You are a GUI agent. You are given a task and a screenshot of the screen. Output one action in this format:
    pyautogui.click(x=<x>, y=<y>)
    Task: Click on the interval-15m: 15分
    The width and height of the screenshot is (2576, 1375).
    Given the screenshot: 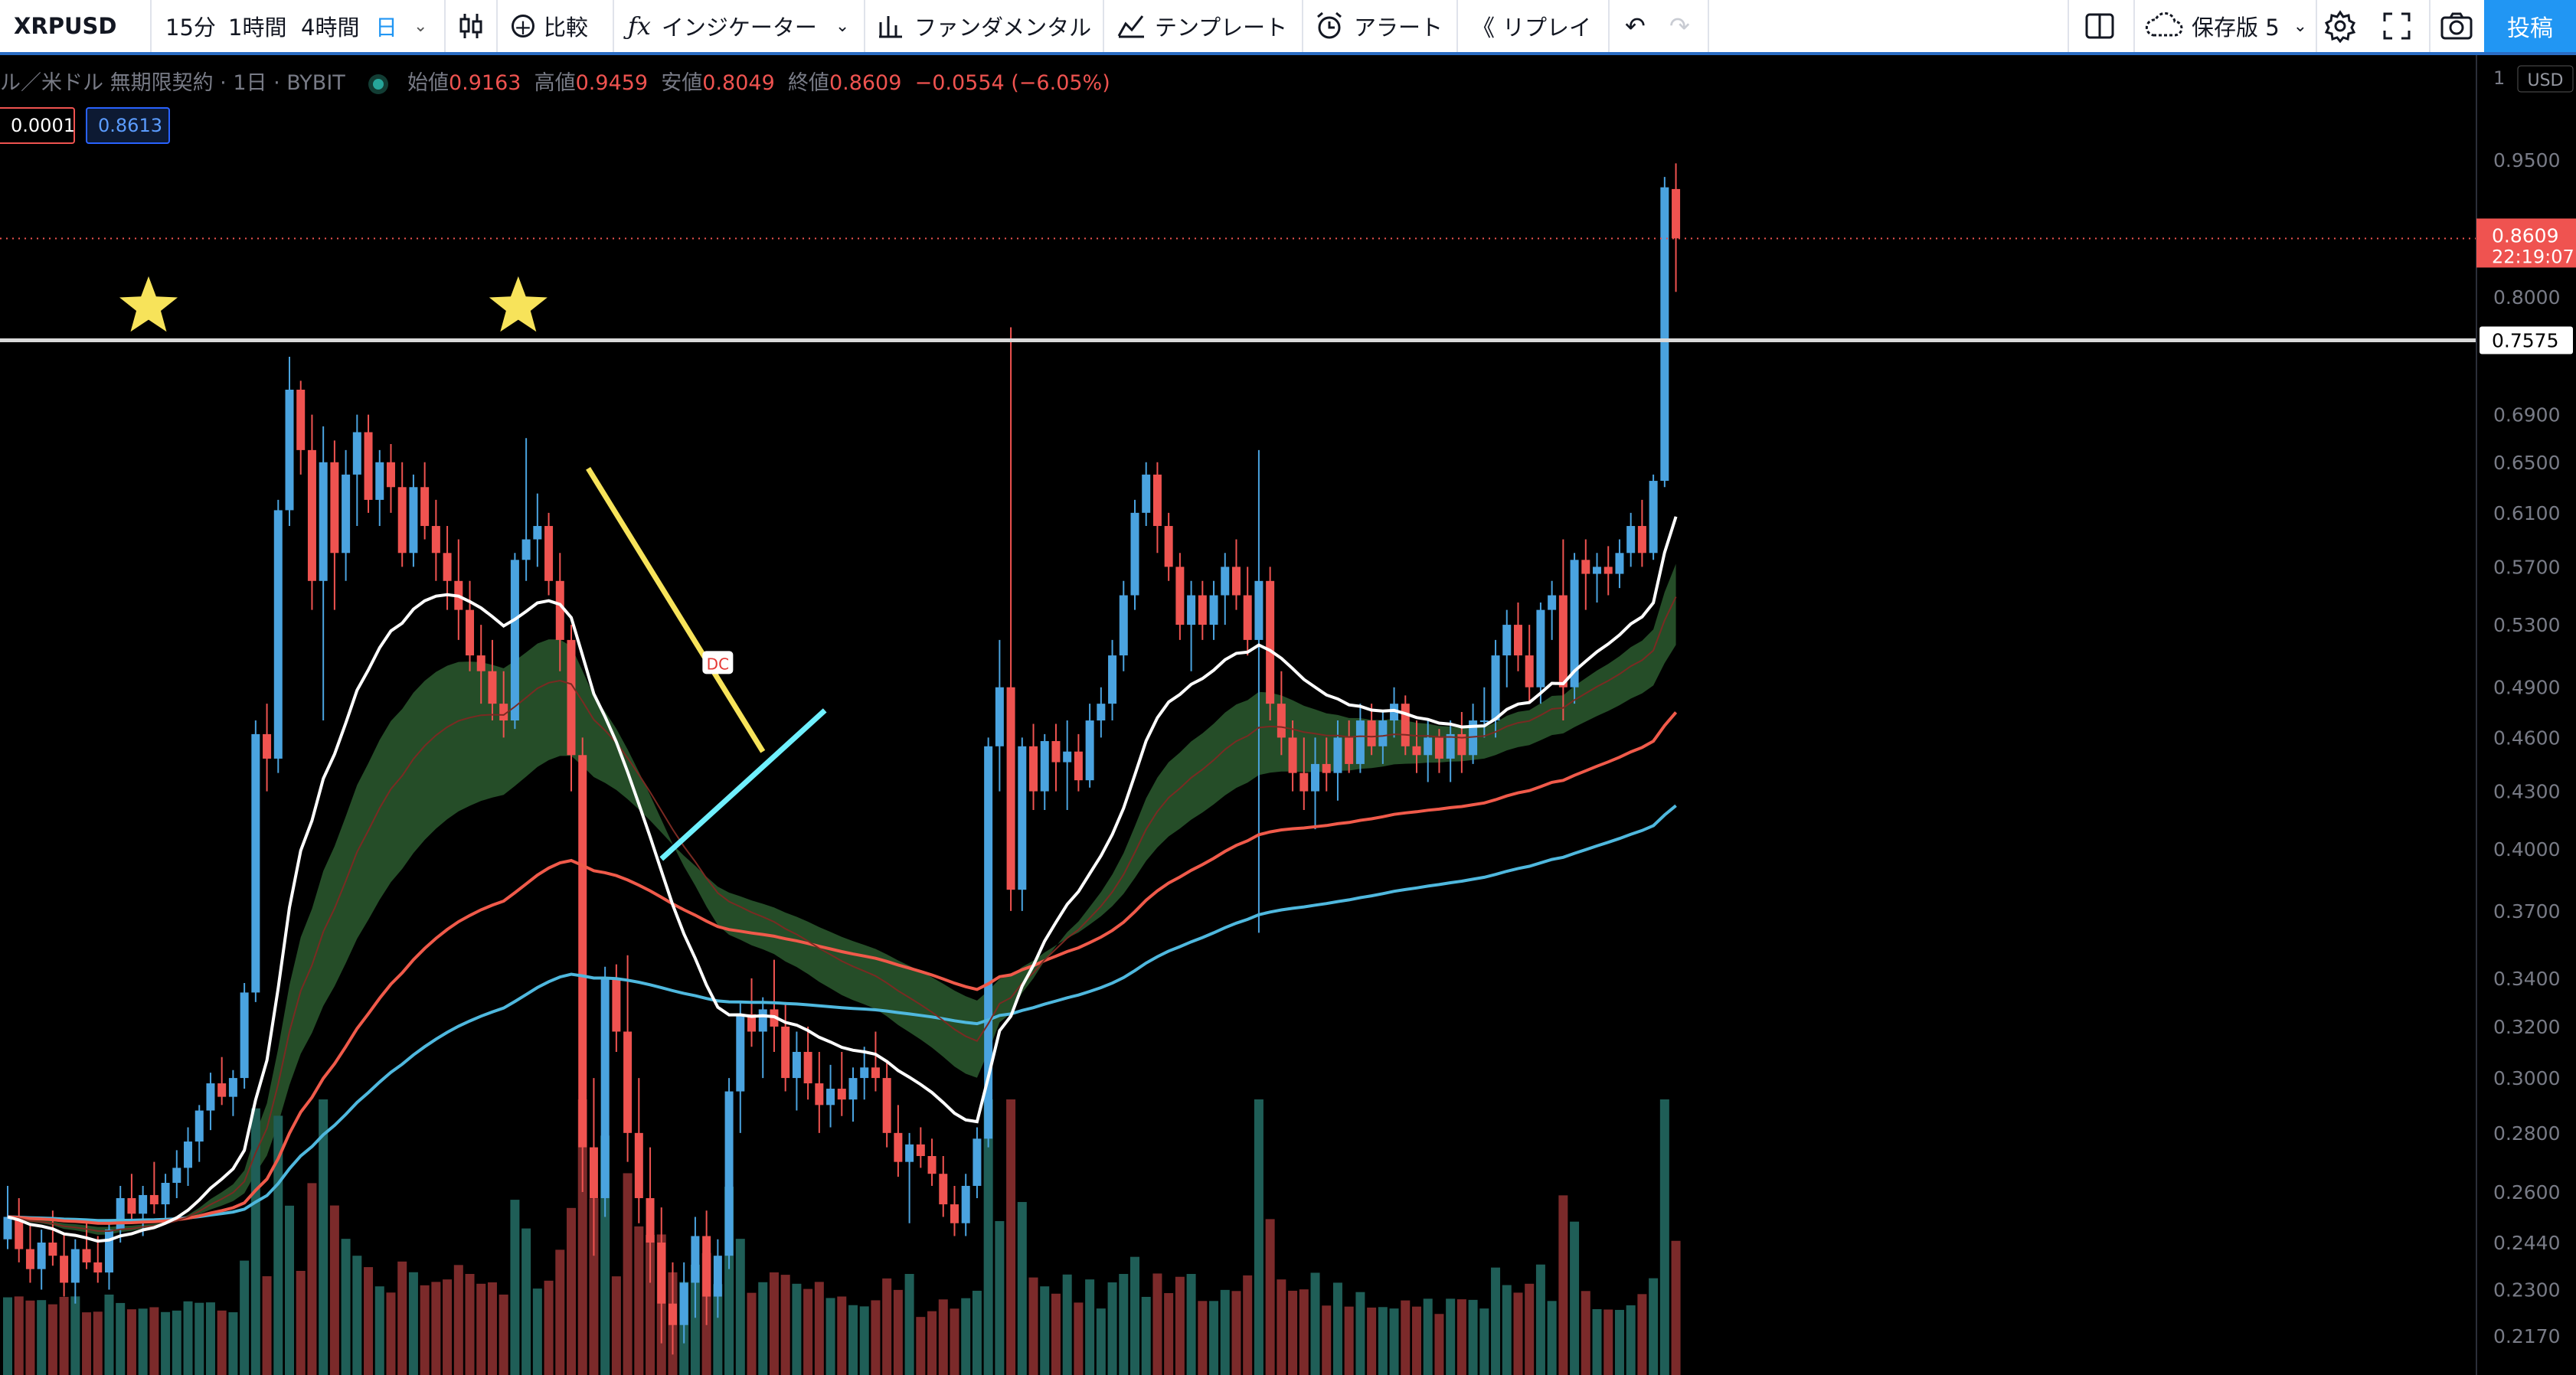 What is the action you would take?
    pyautogui.click(x=190, y=28)
    